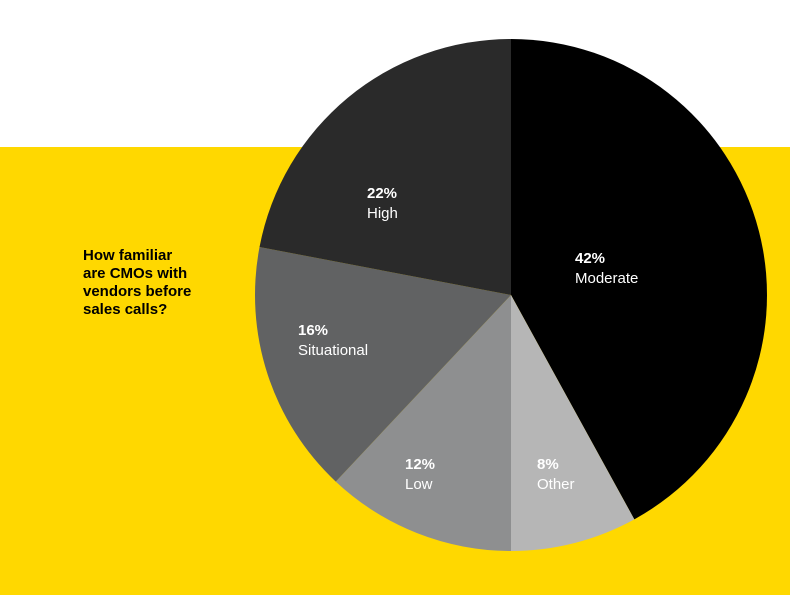 The height and width of the screenshot is (595, 790). I want to click on slice-value-label-high: 22%, so click(382, 193).